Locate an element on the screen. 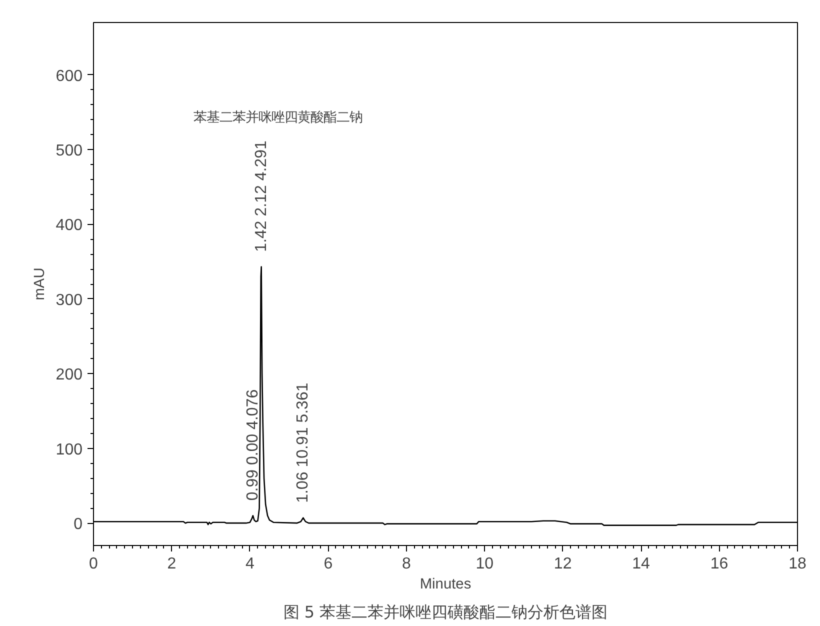 This screenshot has height=626, width=820. x-tick-label: 12 is located at coordinates (563, 564).